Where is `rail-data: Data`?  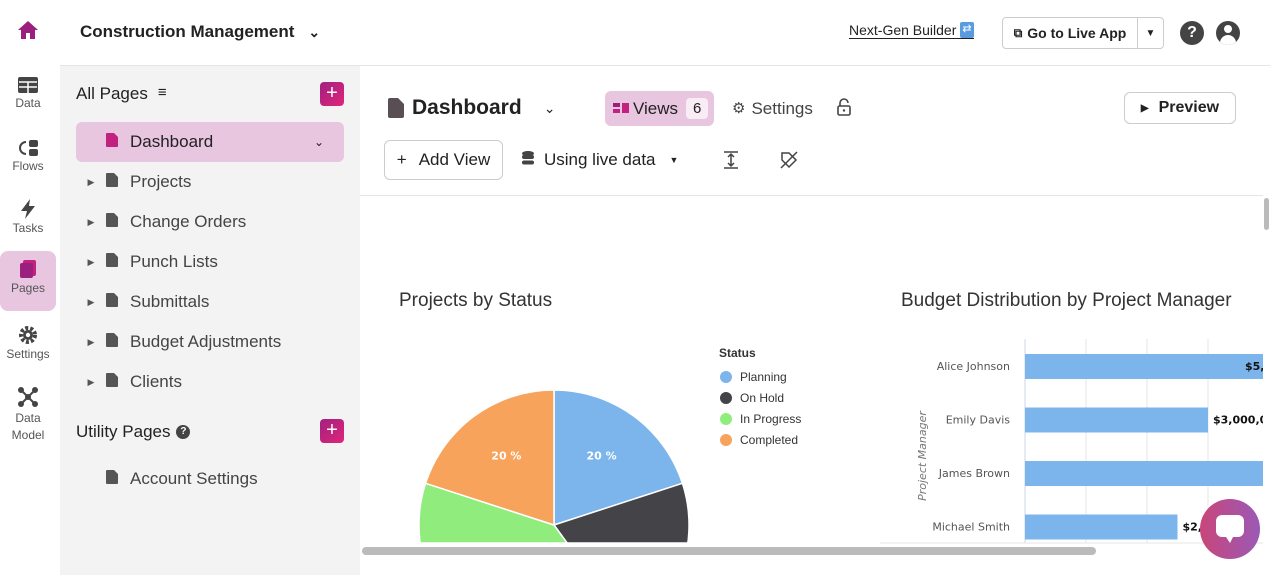
rail-data: Data is located at coordinates (28, 93).